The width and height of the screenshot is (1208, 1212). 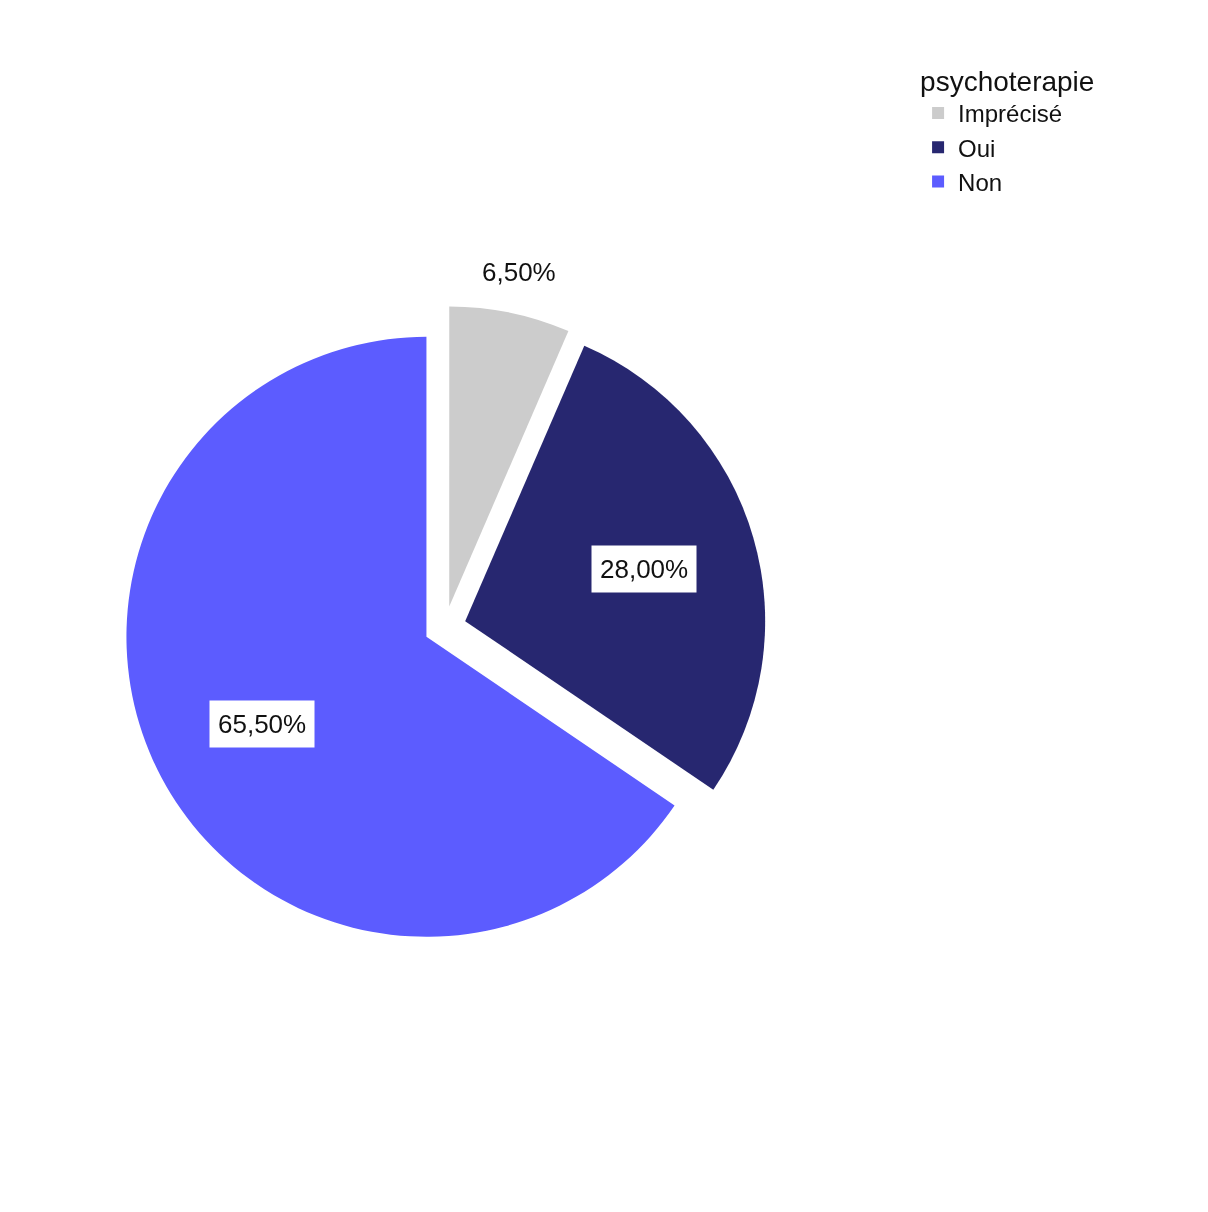 What do you see at coordinates (1010, 114) in the screenshot?
I see `legend-label: Imprécisé` at bounding box center [1010, 114].